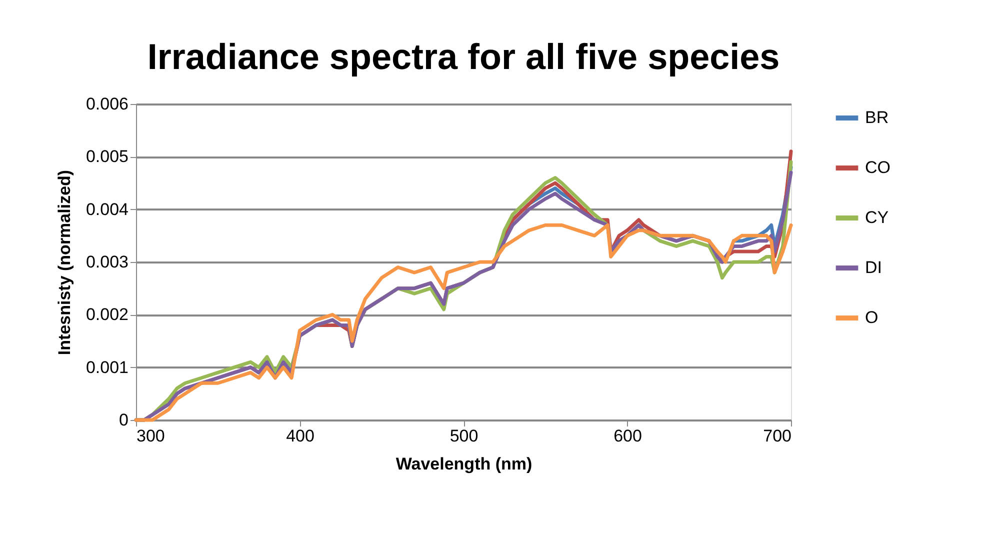 The height and width of the screenshot is (555, 986). Describe the element at coordinates (871, 317) in the screenshot. I see `legend-label: O` at that location.